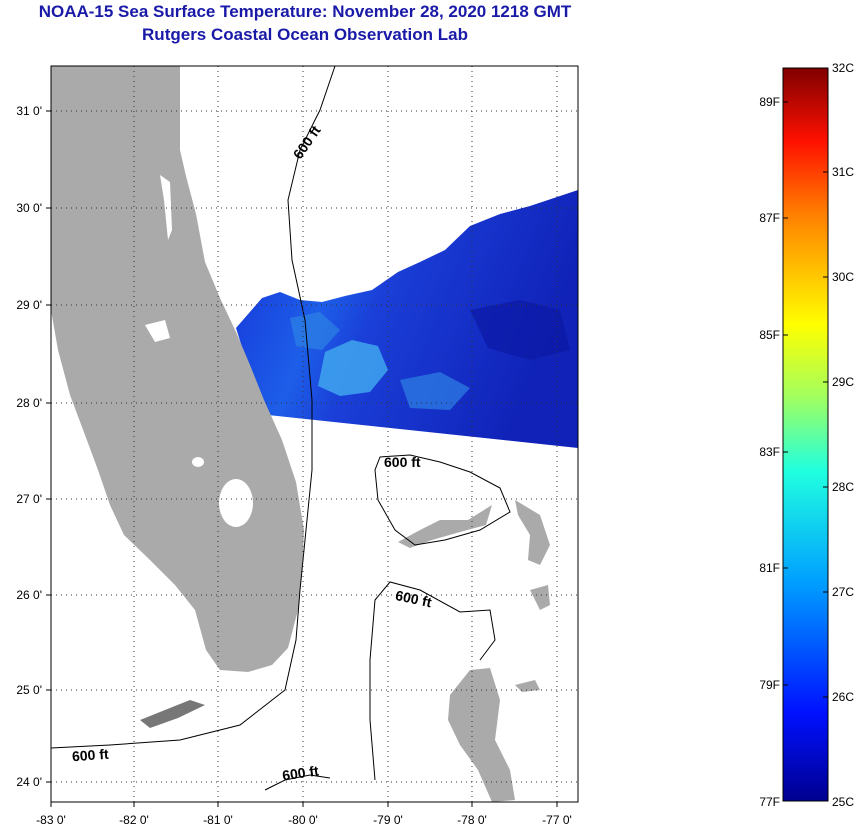 Image resolution: width=865 pixels, height=832 pixels. I want to click on lat-label-25: 25 0', so click(29, 690).